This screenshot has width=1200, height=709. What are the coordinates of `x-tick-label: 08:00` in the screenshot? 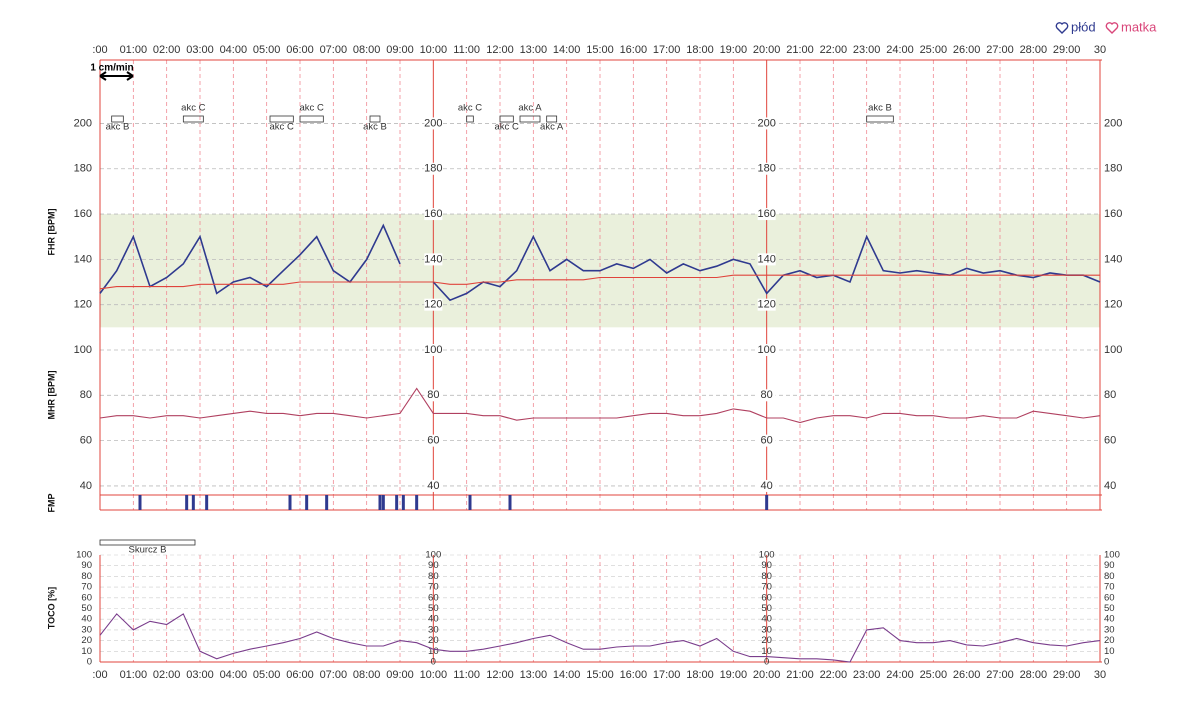 It's located at (367, 675).